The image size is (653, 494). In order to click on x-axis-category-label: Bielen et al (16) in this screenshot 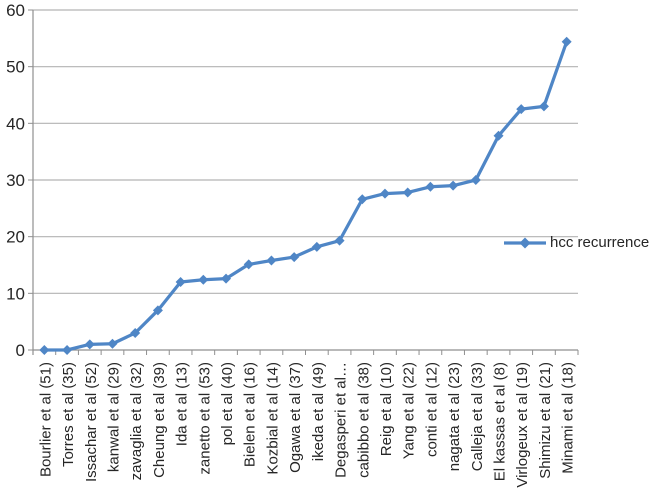, I will do `click(250, 414)`.